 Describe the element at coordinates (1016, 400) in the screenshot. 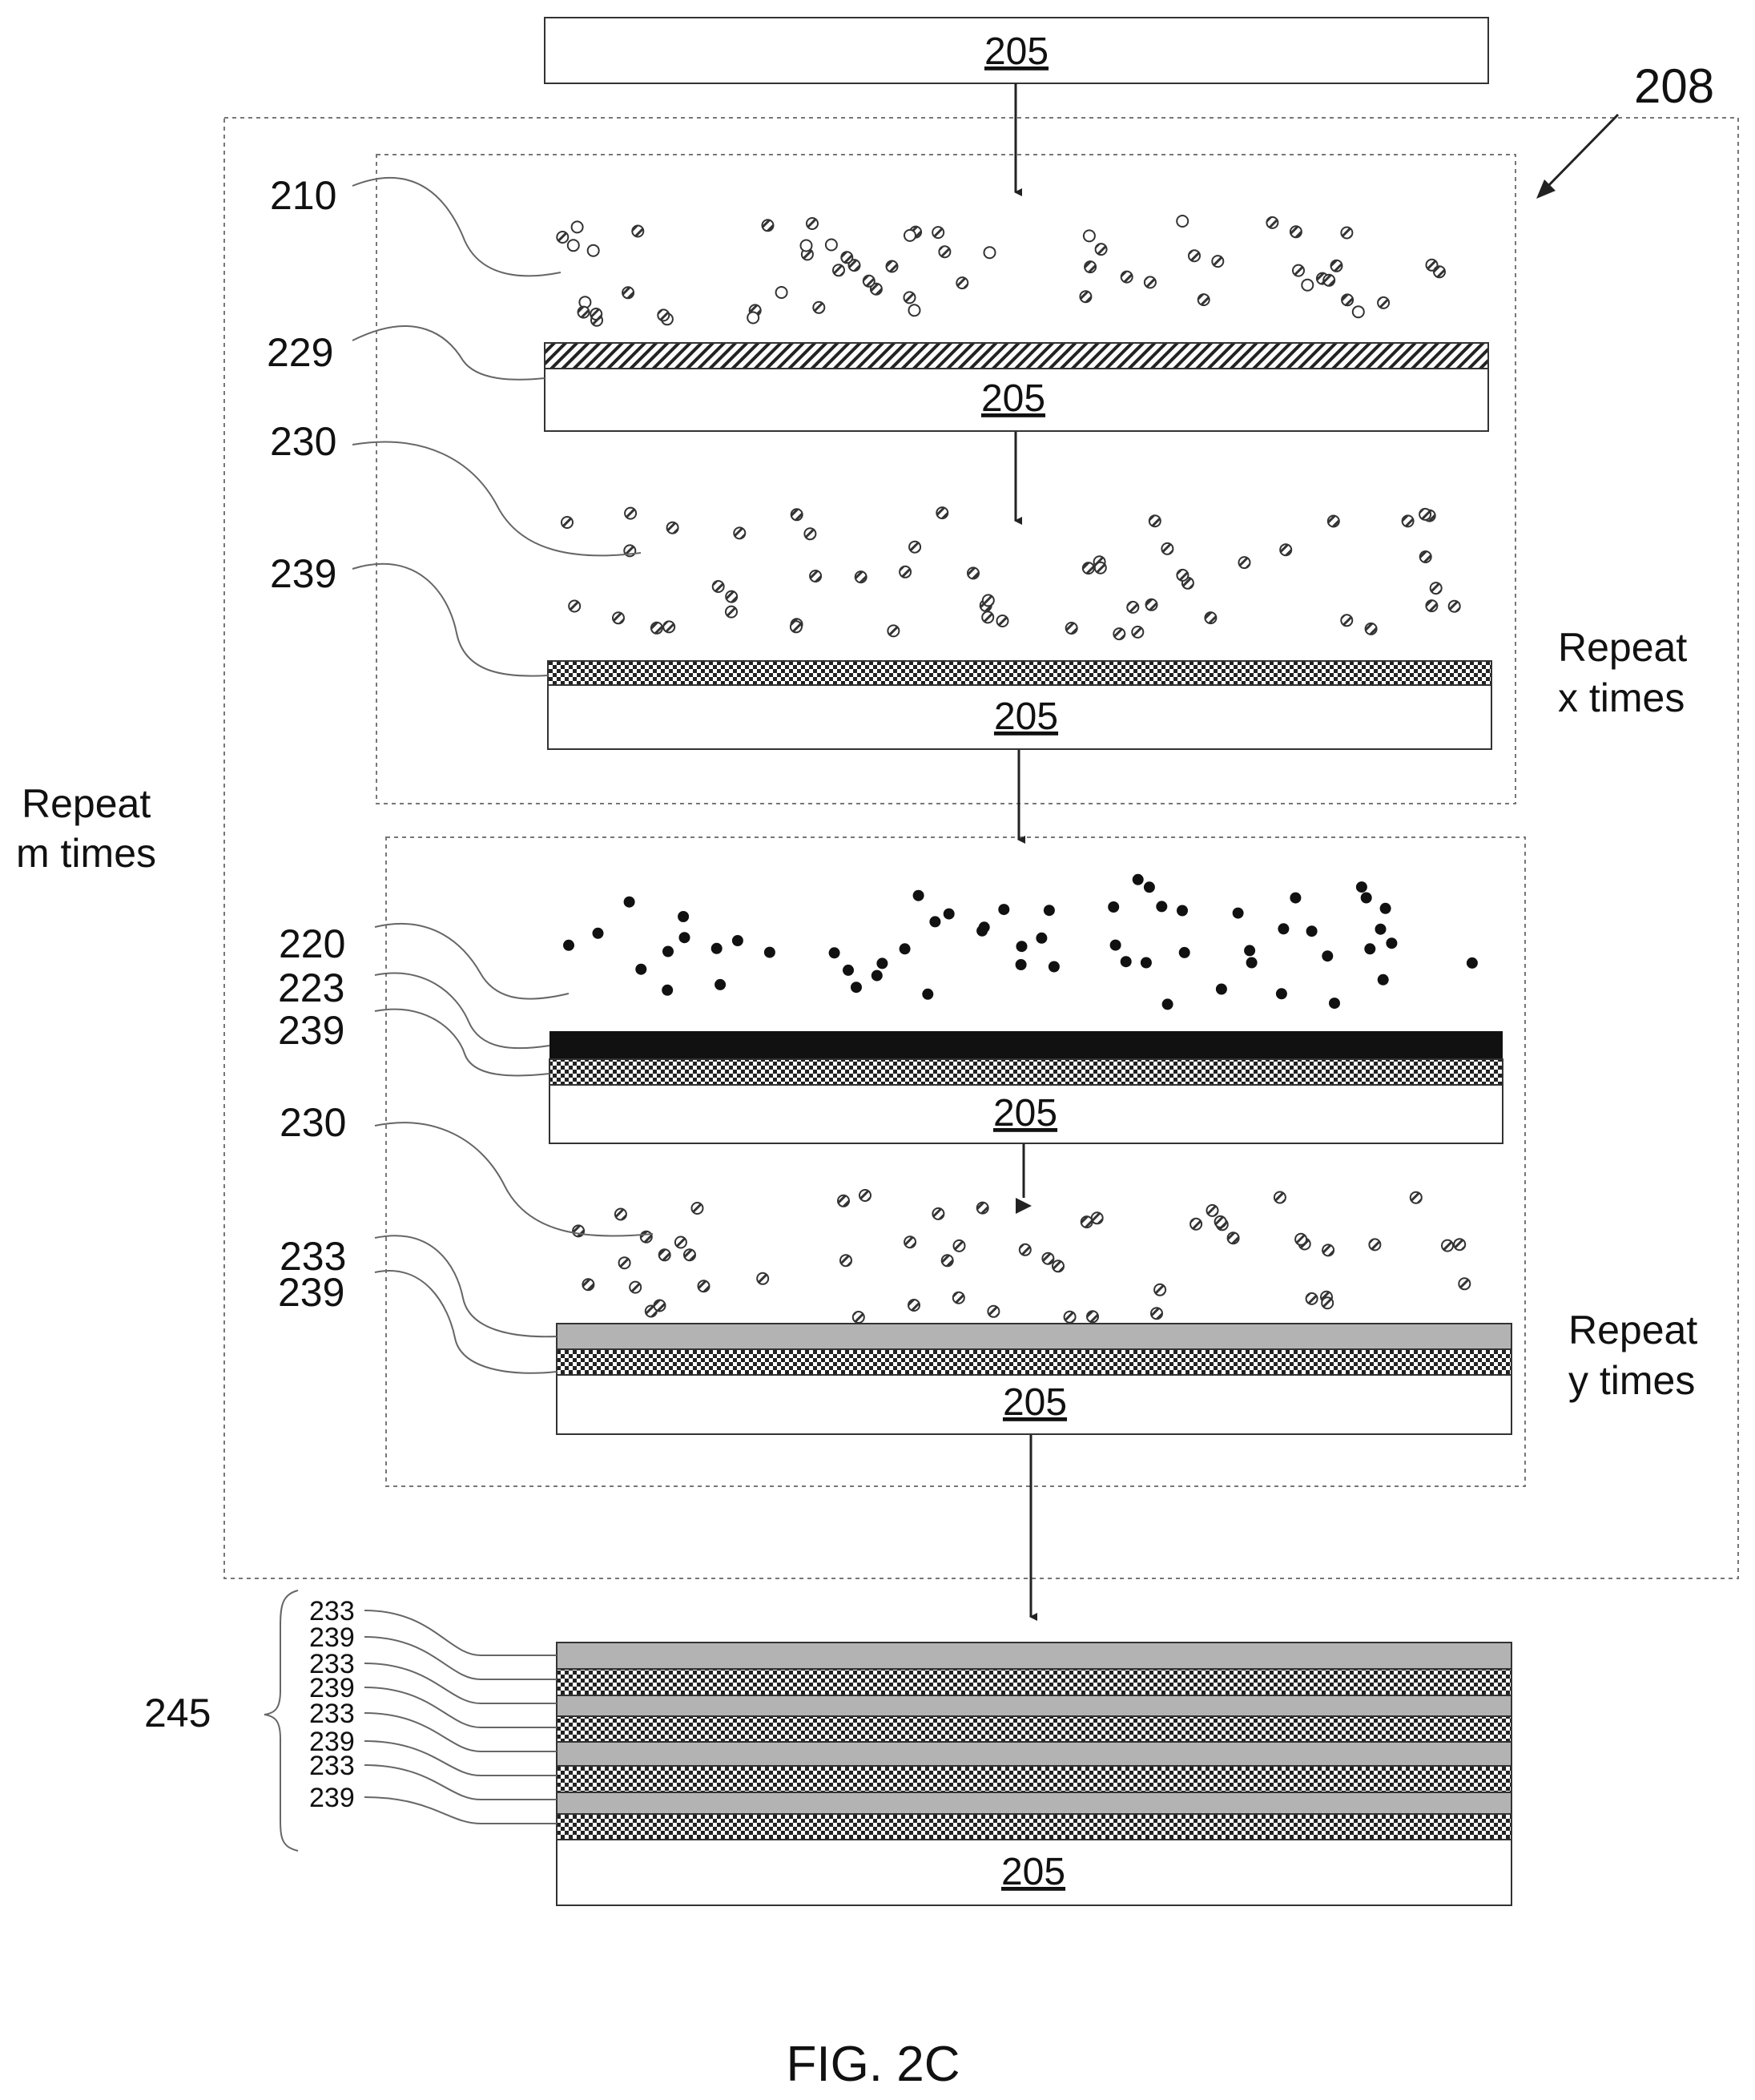

I see `substrate-step1` at that location.